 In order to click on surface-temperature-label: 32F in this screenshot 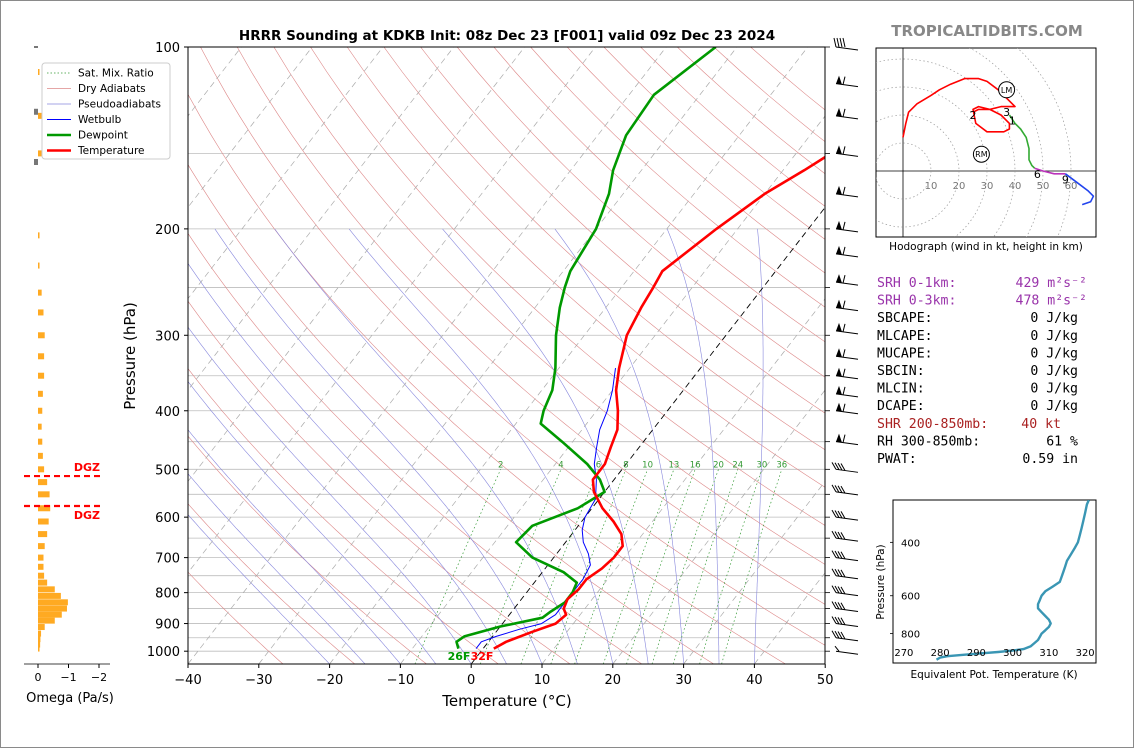, I will do `click(482, 656)`.